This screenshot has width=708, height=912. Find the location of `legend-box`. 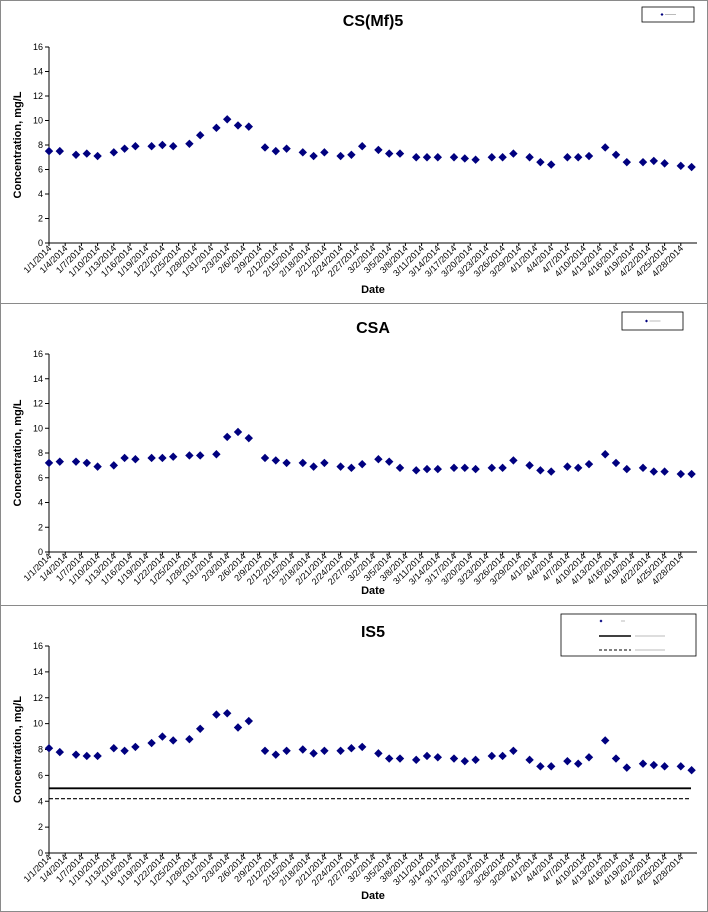

legend-box is located at coordinates (628, 635).